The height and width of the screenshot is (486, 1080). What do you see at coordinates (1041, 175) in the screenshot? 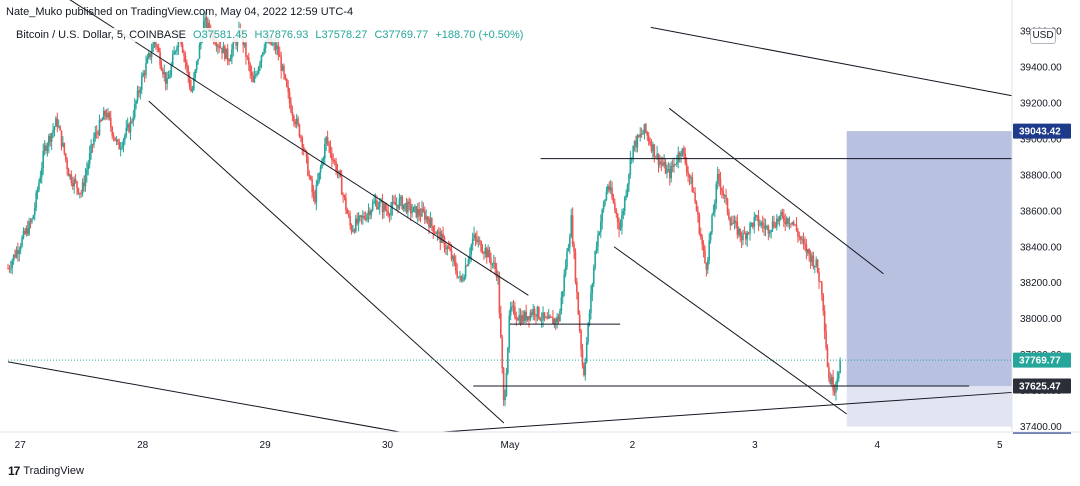
I see `price-tick-label: 38800.00` at bounding box center [1041, 175].